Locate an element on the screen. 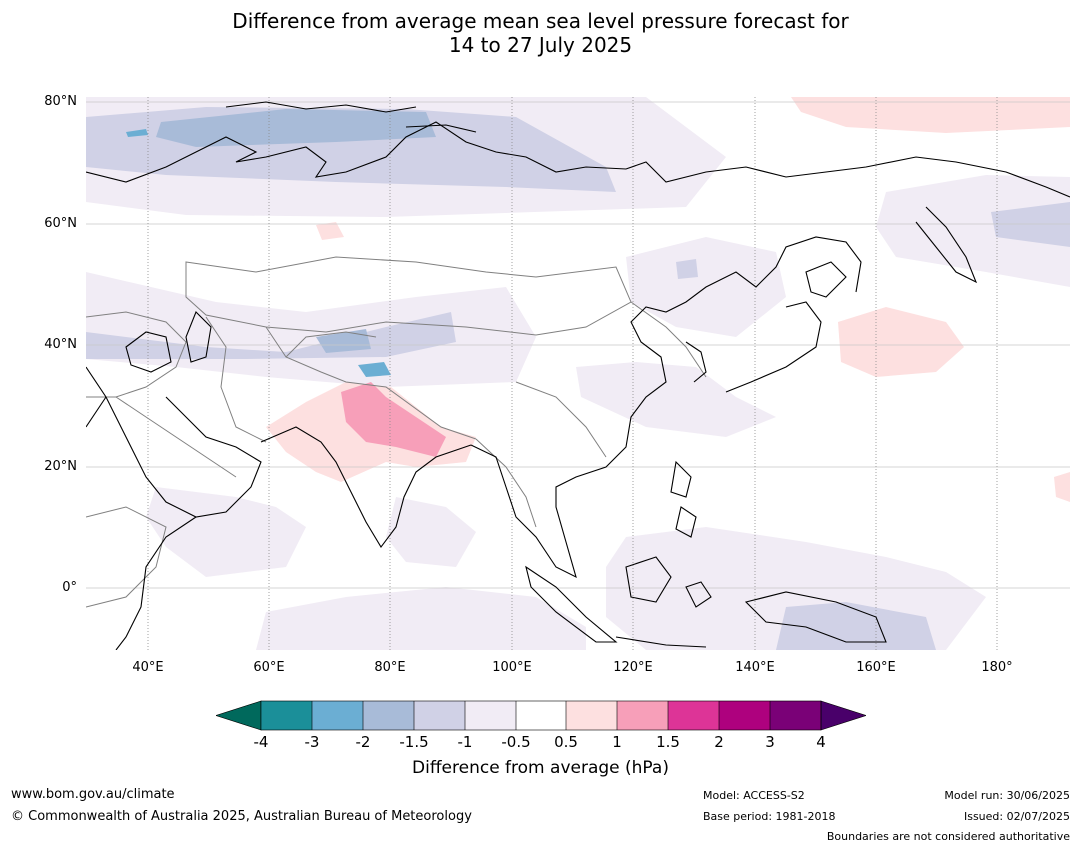 This screenshot has height=850, width=1081. lat-label-80n: 80°N is located at coordinates (60, 101).